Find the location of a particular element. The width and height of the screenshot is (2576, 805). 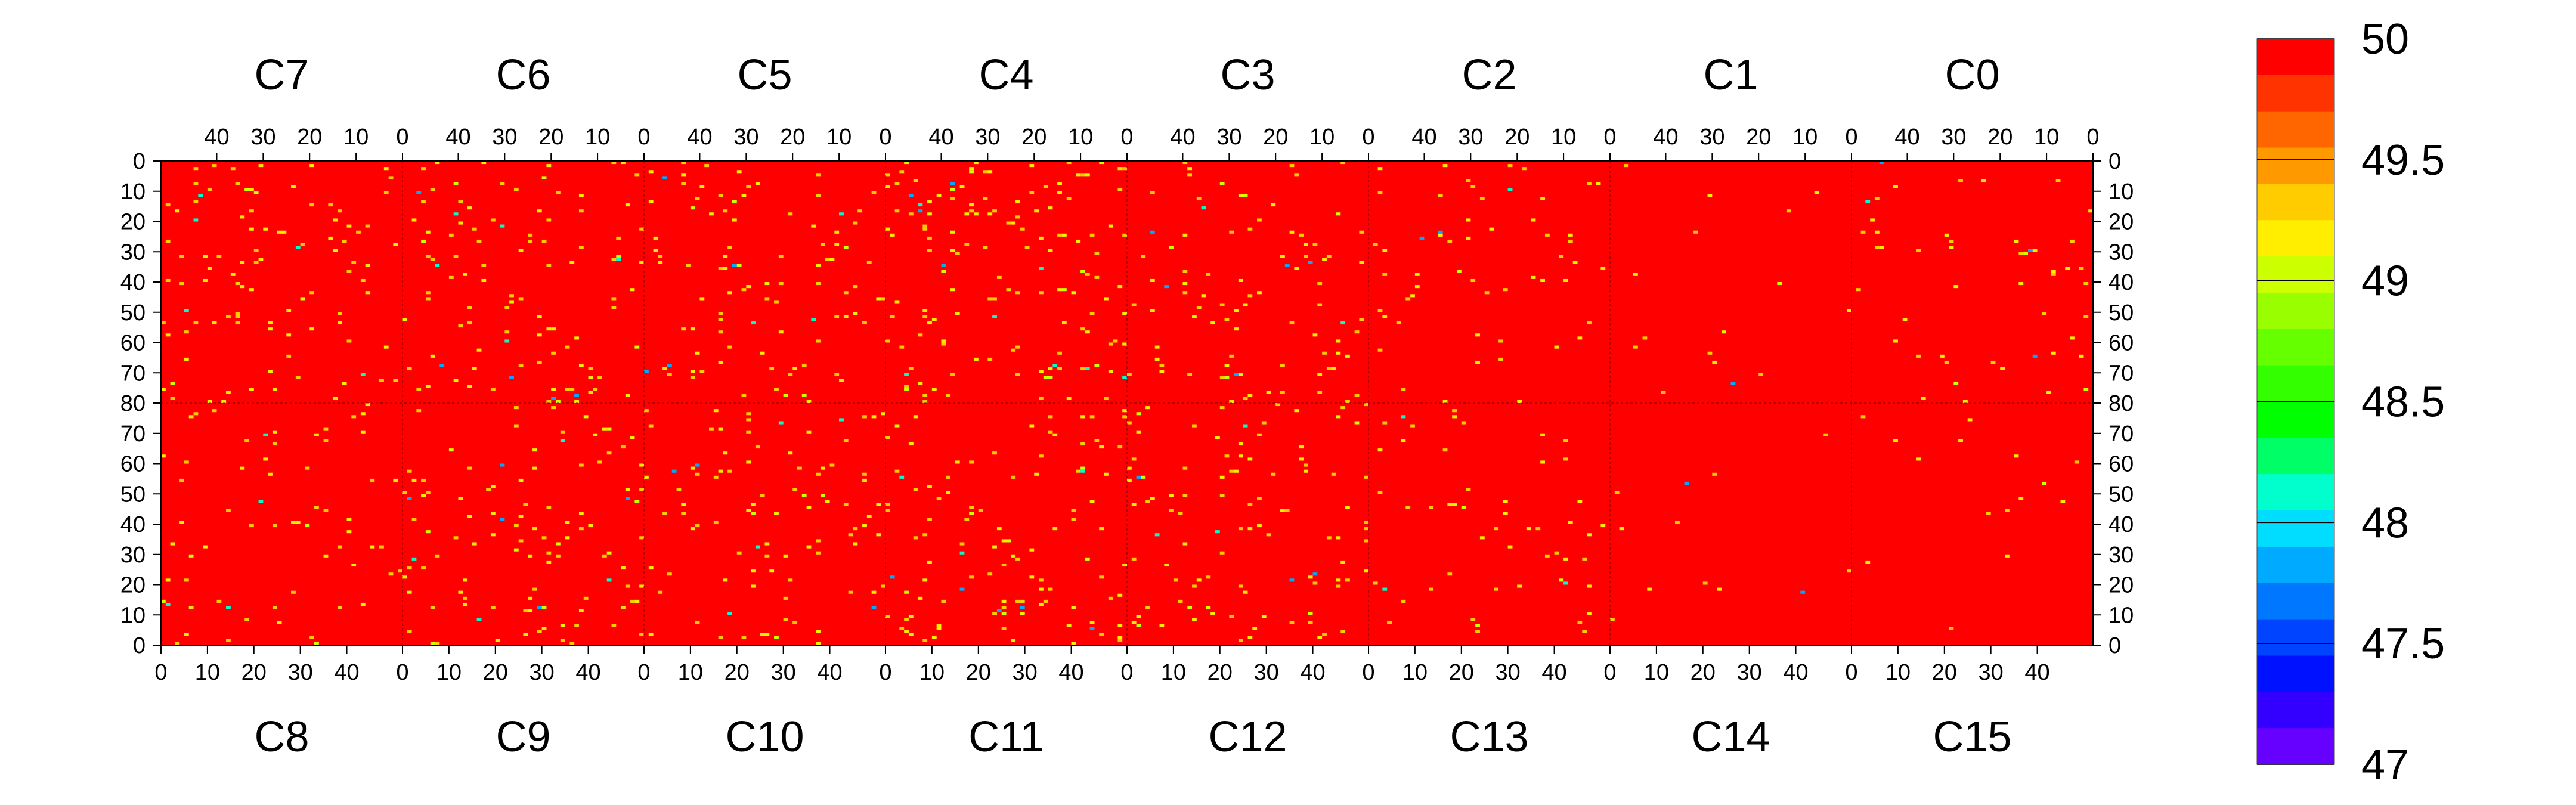

x-tick-label-bottom: 0 is located at coordinates (402, 672).